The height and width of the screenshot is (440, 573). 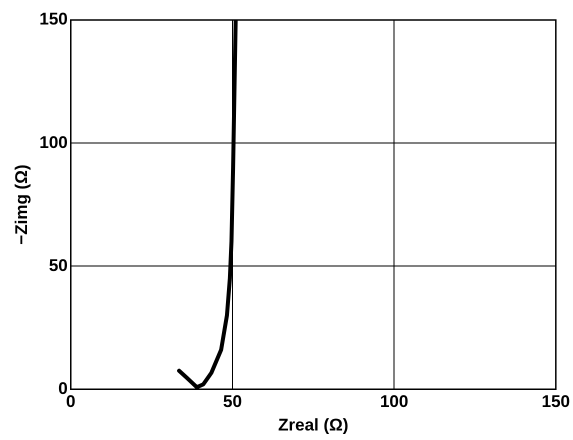 What do you see at coordinates (58, 265) in the screenshot?
I see `y-tick-label: 50` at bounding box center [58, 265].